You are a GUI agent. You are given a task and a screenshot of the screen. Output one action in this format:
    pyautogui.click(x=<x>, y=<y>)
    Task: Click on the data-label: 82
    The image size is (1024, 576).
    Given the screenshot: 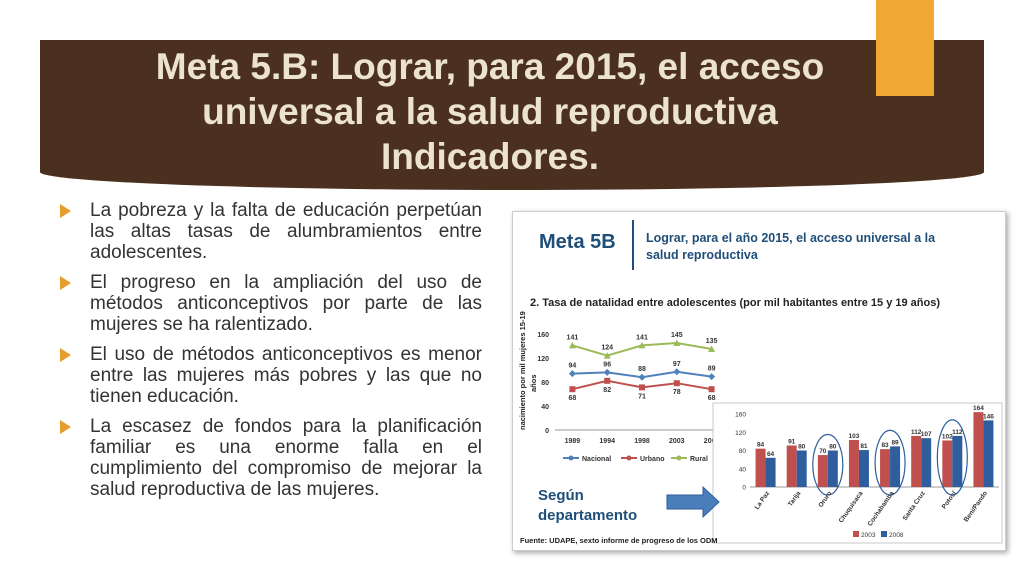 What is the action you would take?
    pyautogui.click(x=607, y=390)
    